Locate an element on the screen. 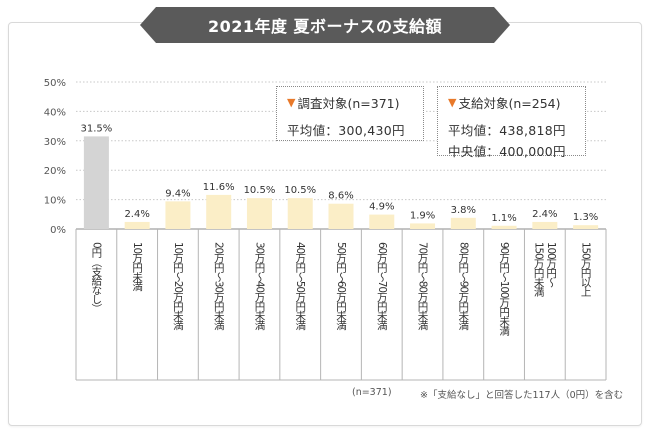 The height and width of the screenshot is (434, 650). data-label: 9.4% is located at coordinates (177, 193).